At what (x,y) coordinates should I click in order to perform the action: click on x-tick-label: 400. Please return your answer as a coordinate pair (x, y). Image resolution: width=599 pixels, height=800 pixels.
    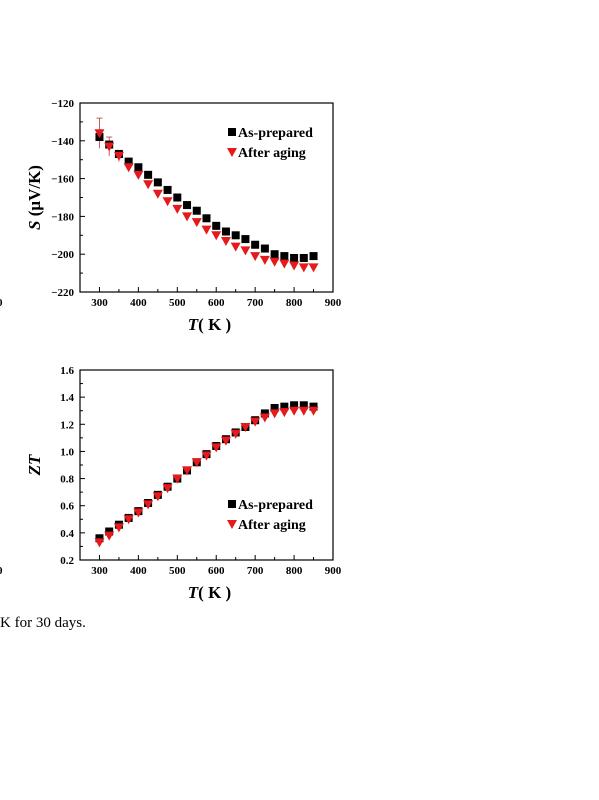
    Looking at the image, I should click on (138, 303).